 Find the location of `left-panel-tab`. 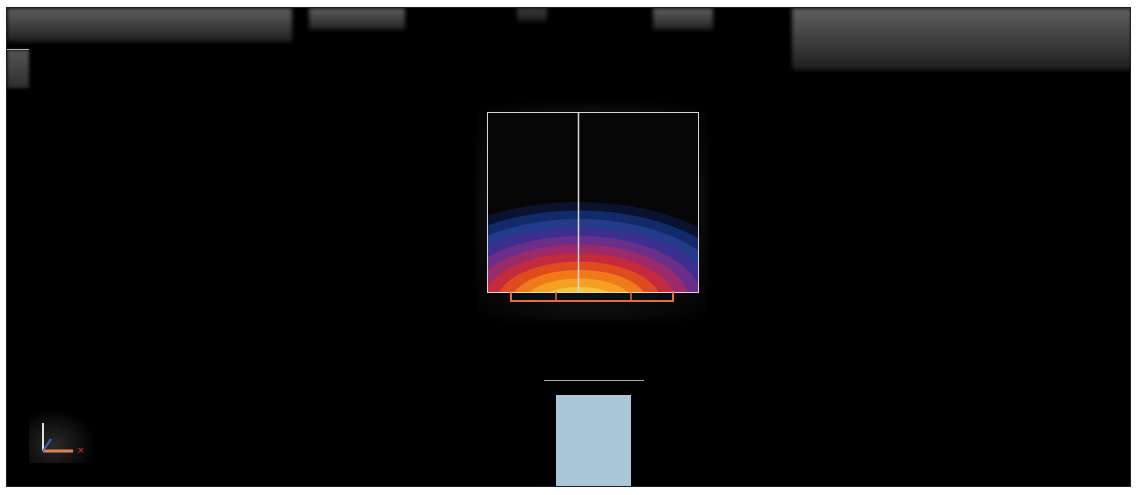

left-panel-tab is located at coordinates (18, 69).